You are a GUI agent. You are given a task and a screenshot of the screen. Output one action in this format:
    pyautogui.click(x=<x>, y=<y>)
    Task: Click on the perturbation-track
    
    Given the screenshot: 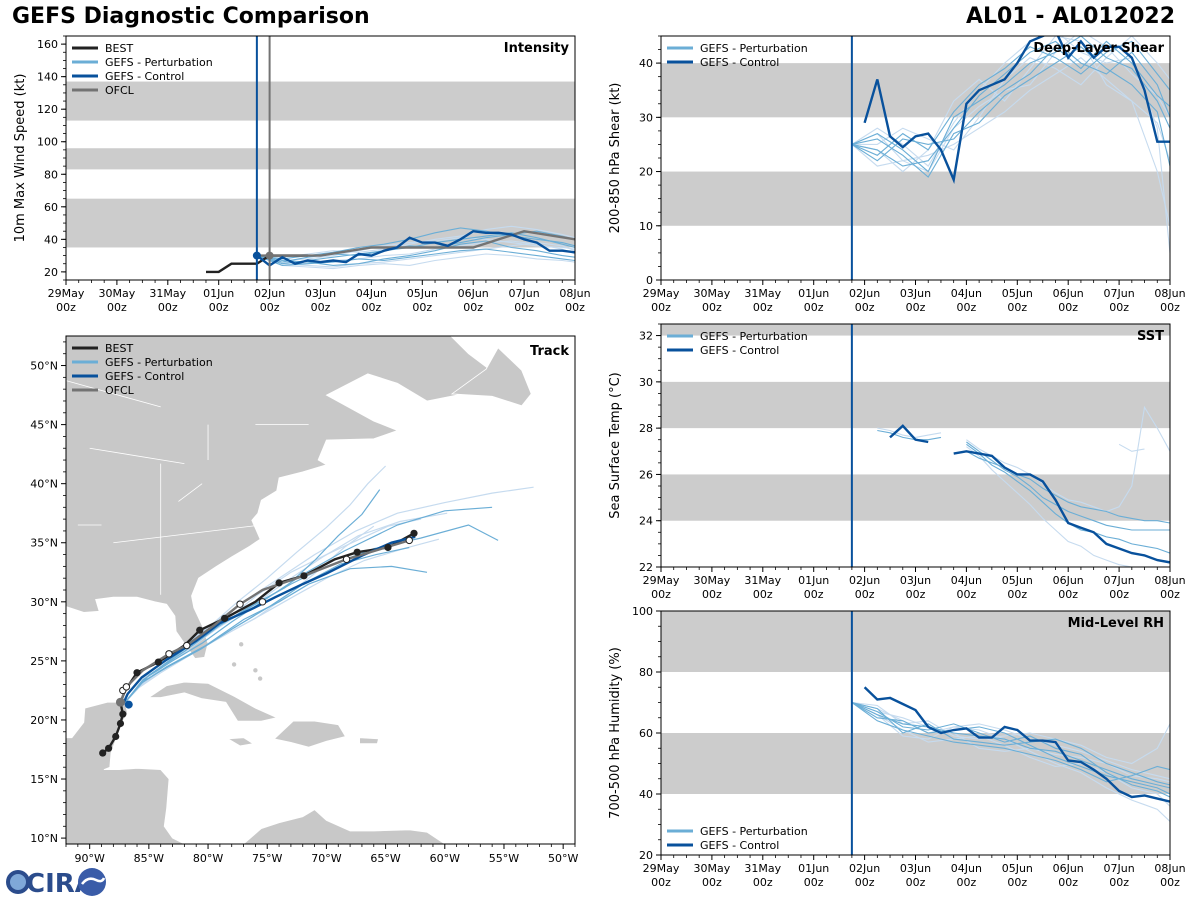 What is the action you would take?
    pyautogui.click(x=311, y=613)
    